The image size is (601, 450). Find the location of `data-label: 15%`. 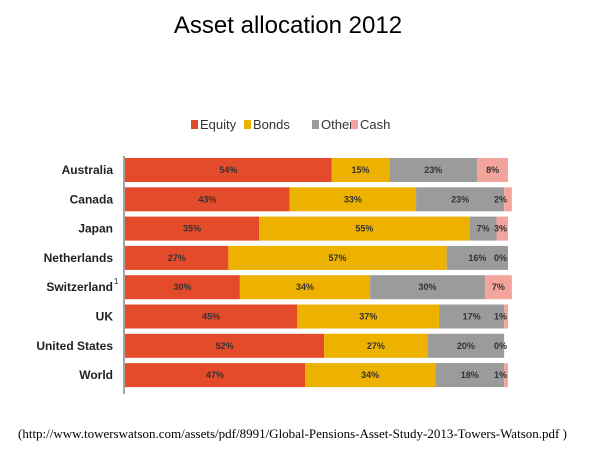

data-label: 15% is located at coordinates (361, 170).